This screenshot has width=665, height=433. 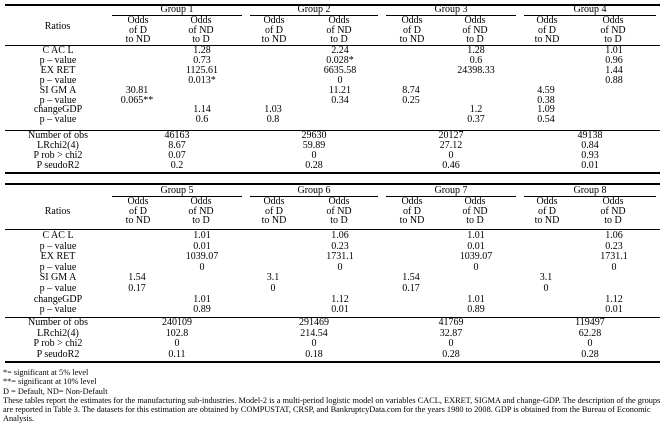 What do you see at coordinates (202, 110) in the screenshot?
I see `table-cell: 1.14` at bounding box center [202, 110].